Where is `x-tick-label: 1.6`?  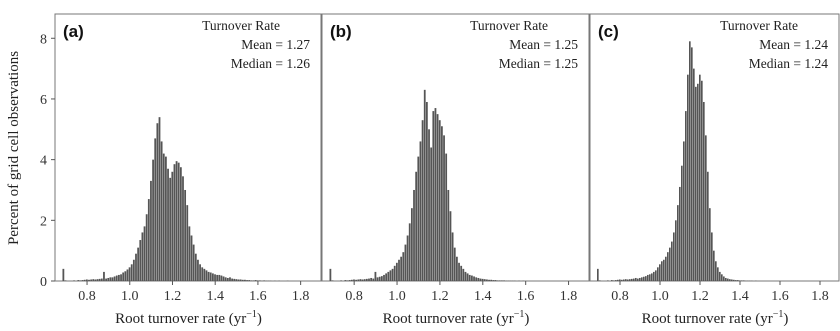 x-tick-label: 1.6 is located at coordinates (258, 296).